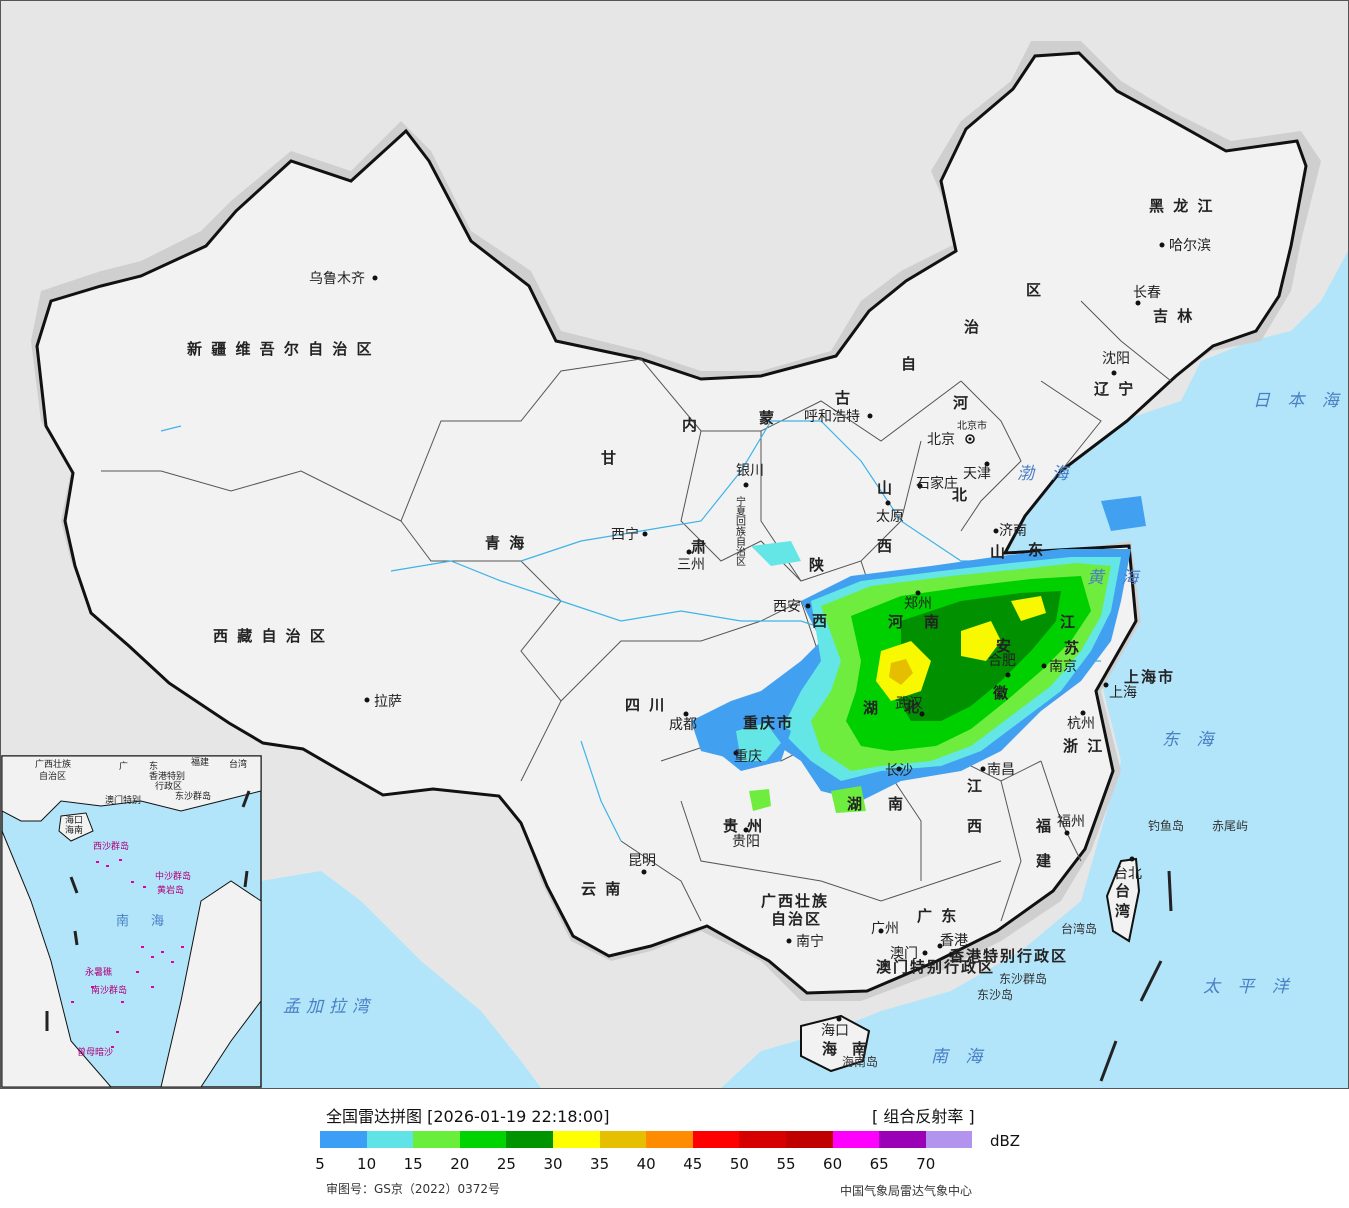  I want to click on label-taiwan1: 台, so click(1123, 891).